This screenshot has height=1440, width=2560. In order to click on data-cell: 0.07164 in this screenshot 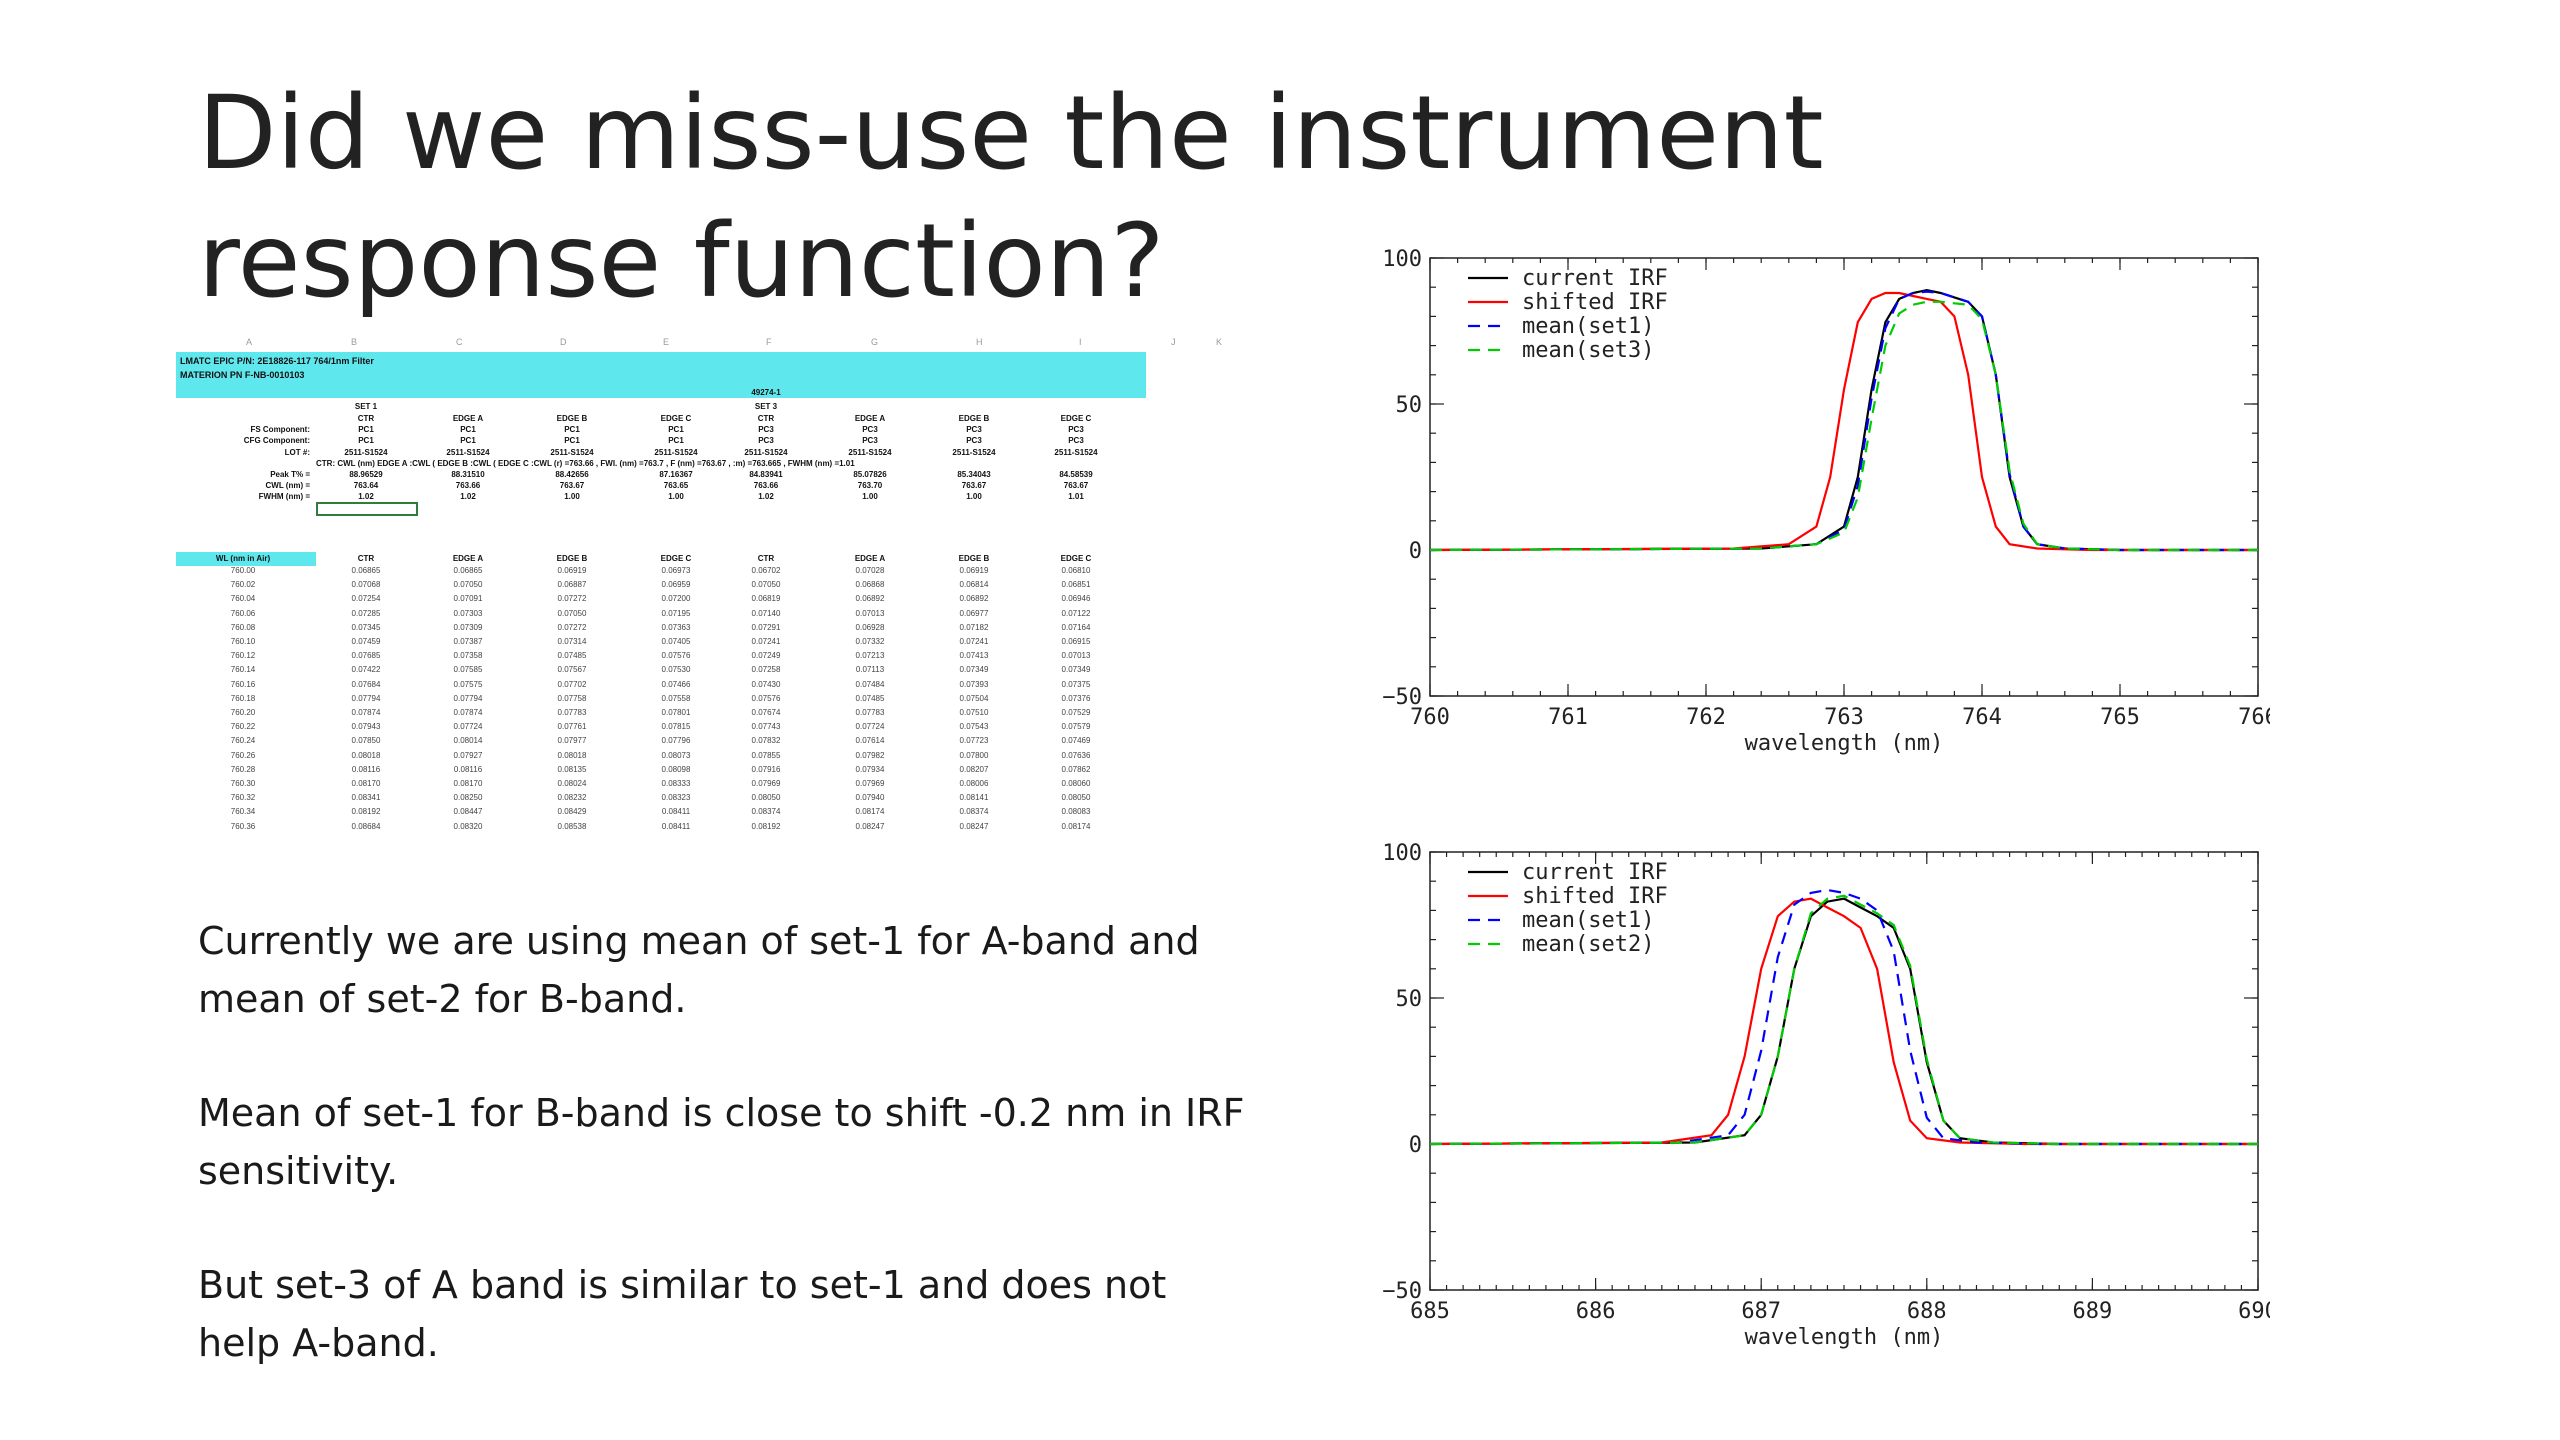, I will do `click(1076, 627)`.